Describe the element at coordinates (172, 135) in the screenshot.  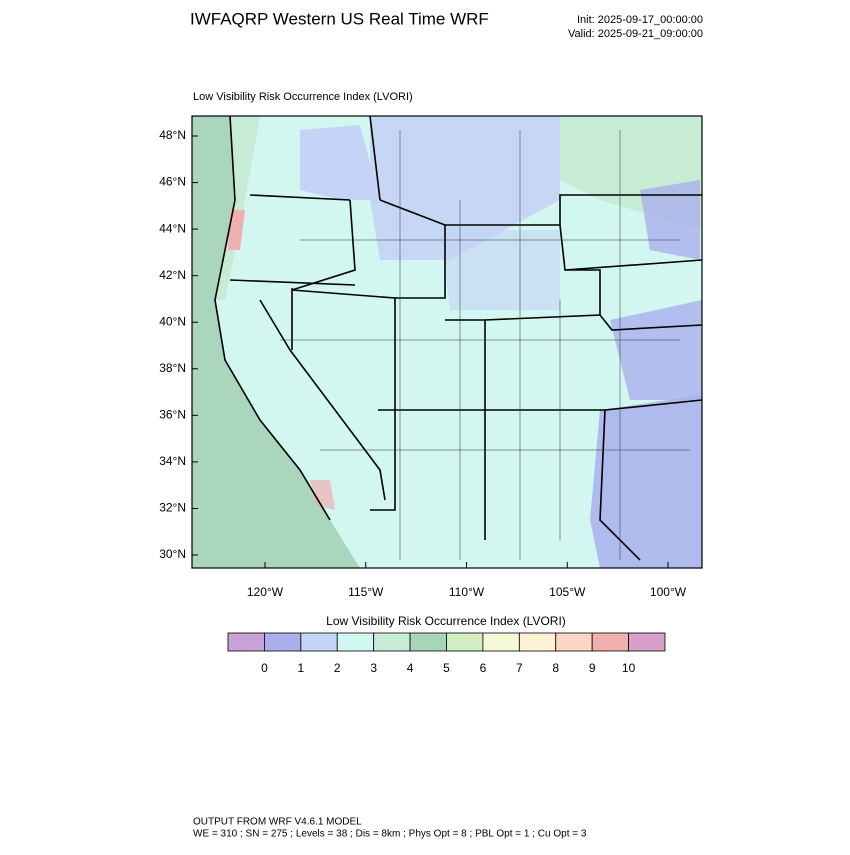
I see `lat-label: 48°N` at that location.